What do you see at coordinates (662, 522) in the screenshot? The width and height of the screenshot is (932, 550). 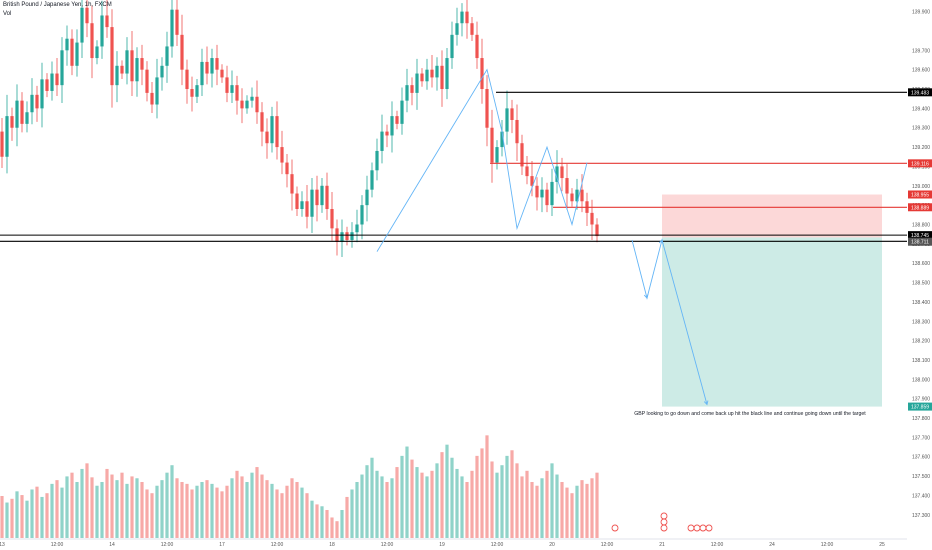 I see `event-markers` at bounding box center [662, 522].